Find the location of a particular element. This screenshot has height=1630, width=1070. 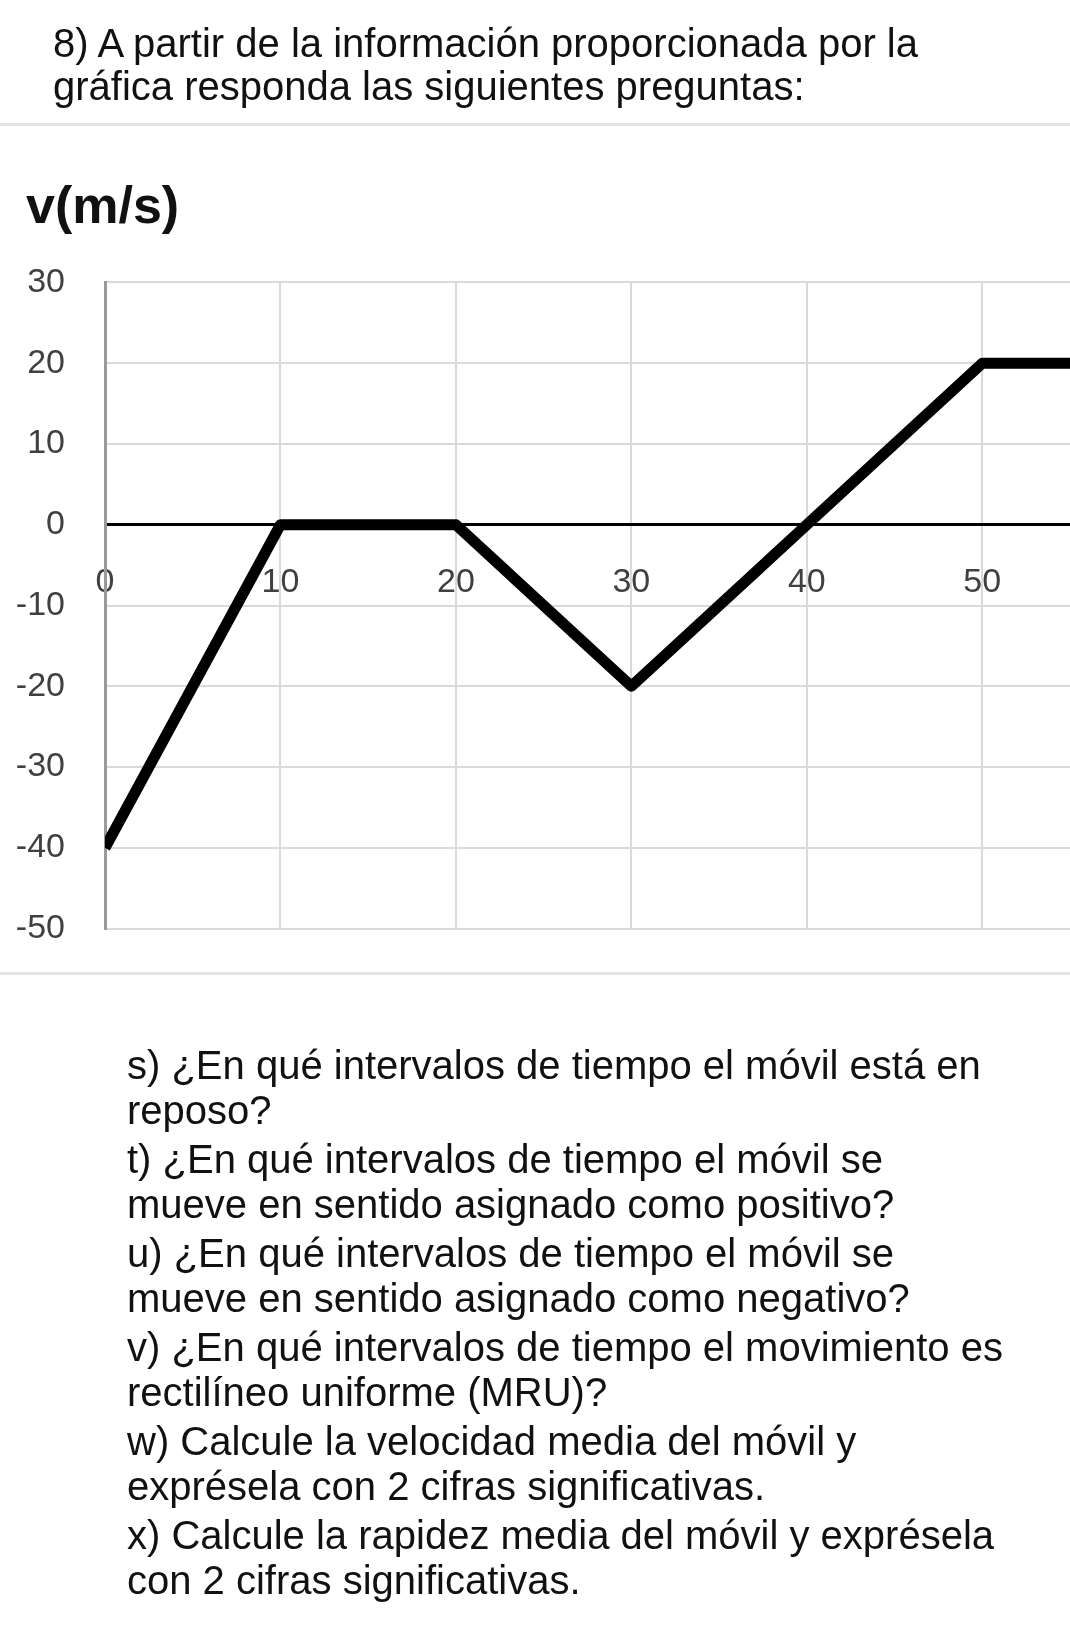

x-tick-label: 20 is located at coordinates (456, 579).